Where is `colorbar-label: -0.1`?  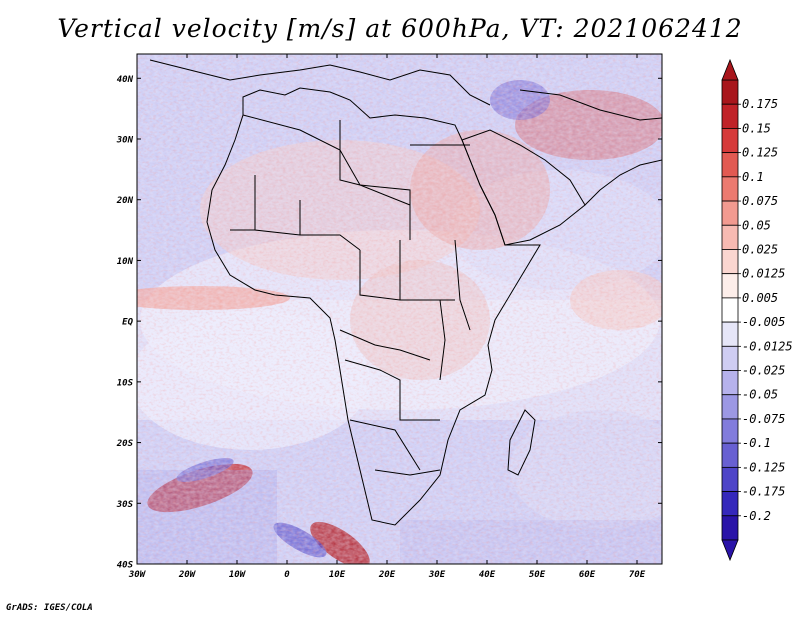 colorbar-label: -0.1 is located at coordinates (756, 443).